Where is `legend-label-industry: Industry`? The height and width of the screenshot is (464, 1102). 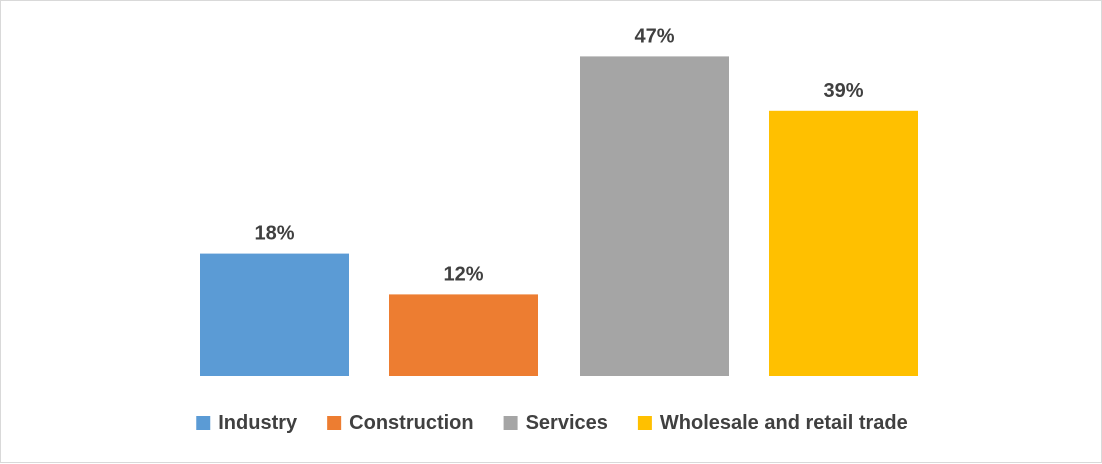
legend-label-industry: Industry is located at coordinates (258, 423).